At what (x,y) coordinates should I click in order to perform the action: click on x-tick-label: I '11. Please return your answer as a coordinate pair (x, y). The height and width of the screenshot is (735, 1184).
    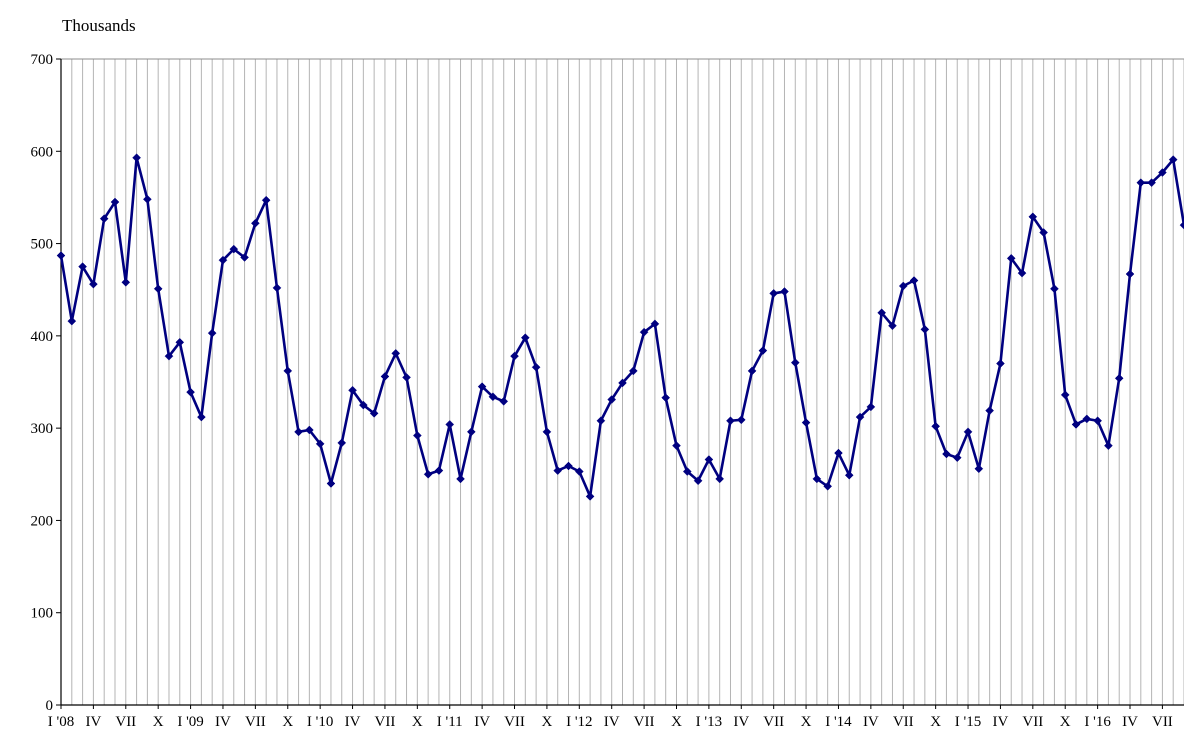
    Looking at the image, I should click on (450, 722).